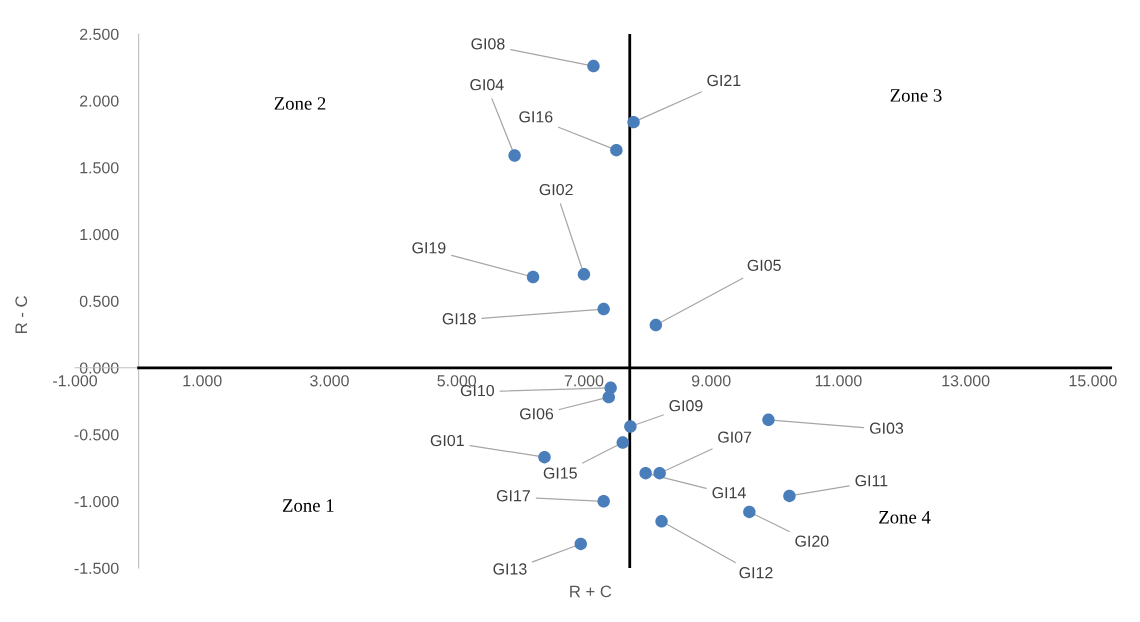 The height and width of the screenshot is (622, 1140). Describe the element at coordinates (537, 414) in the screenshot. I see `annotation: GI06` at that location.